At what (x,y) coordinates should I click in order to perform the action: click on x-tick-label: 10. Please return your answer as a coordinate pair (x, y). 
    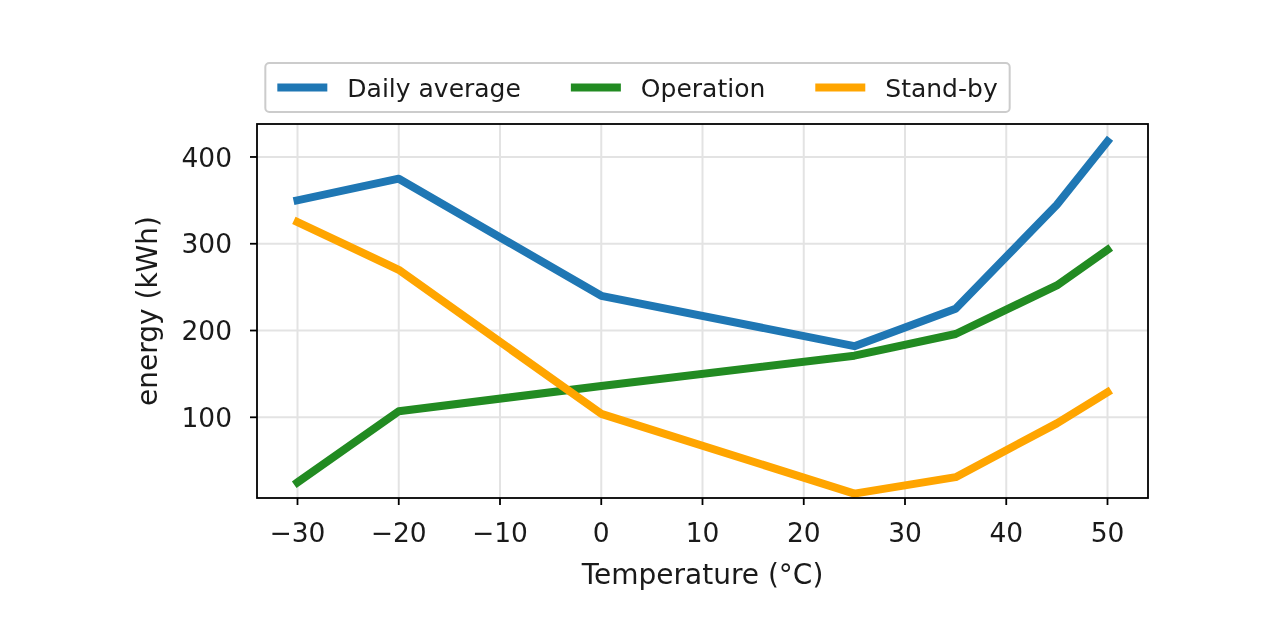
    Looking at the image, I should click on (702, 532).